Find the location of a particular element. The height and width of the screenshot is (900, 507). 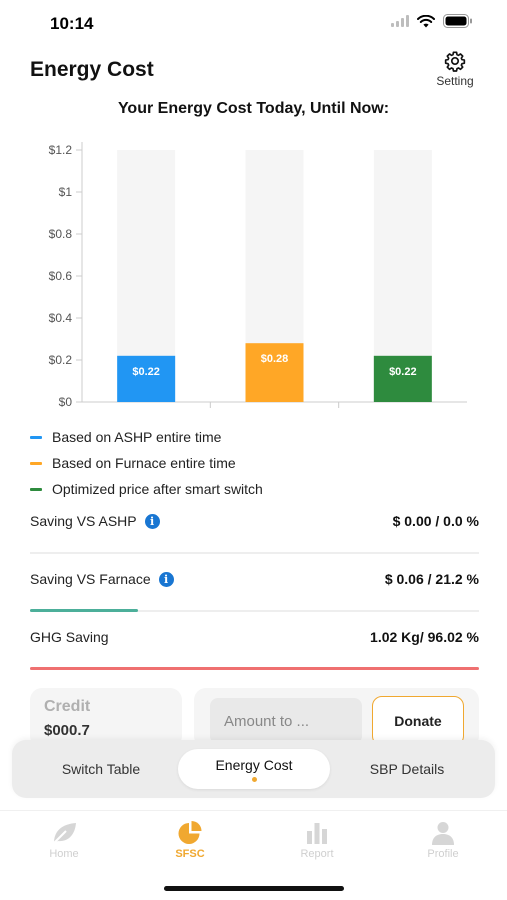

tab-report: Report is located at coordinates (317, 840).